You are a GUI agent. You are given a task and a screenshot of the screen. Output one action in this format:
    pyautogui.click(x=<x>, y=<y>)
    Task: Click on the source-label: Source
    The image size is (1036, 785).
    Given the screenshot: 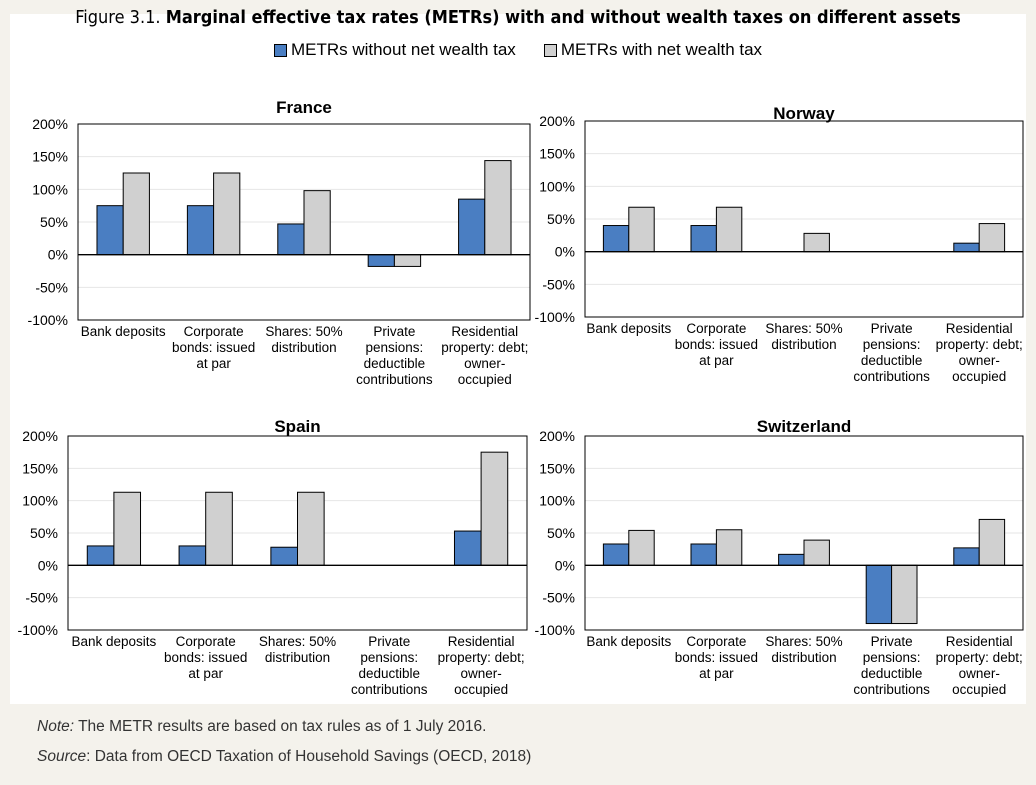 What is the action you would take?
    pyautogui.click(x=62, y=756)
    